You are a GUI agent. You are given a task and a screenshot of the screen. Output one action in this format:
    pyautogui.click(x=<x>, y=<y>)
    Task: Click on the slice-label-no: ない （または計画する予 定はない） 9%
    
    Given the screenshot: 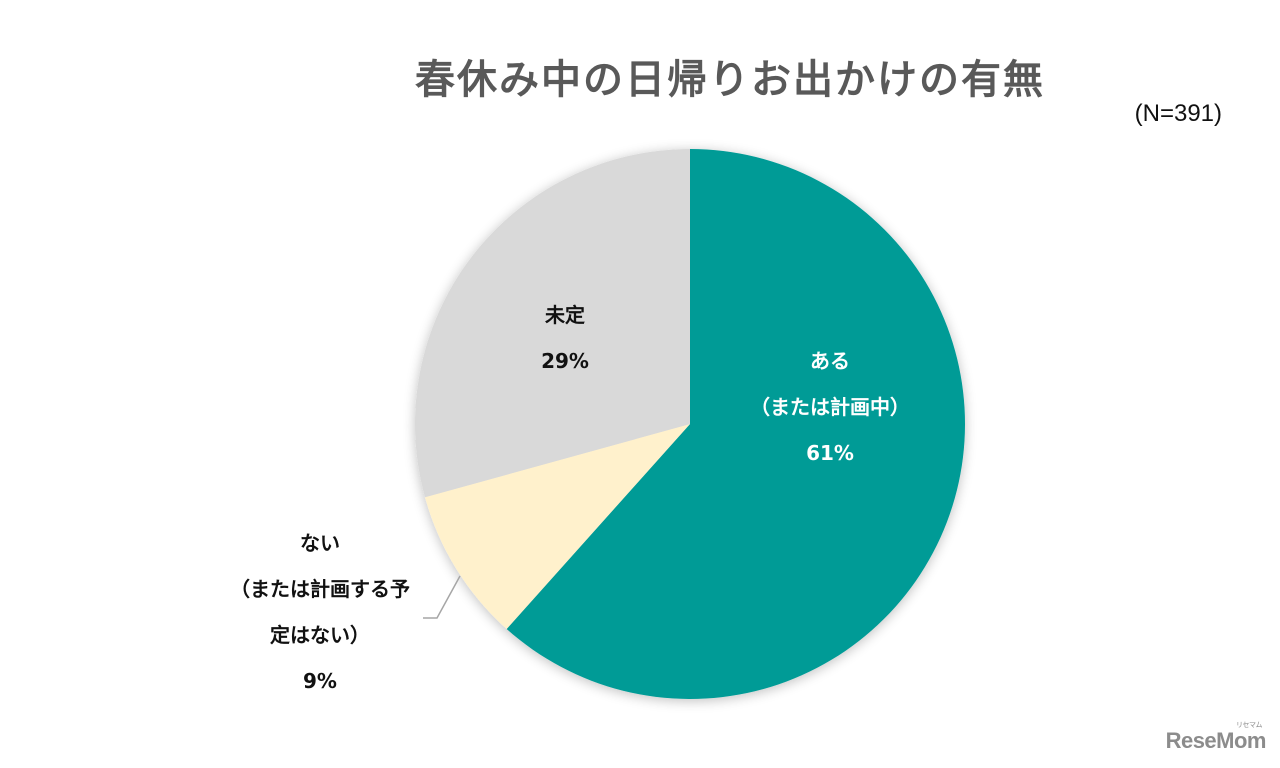 What is the action you would take?
    pyautogui.click(x=320, y=612)
    